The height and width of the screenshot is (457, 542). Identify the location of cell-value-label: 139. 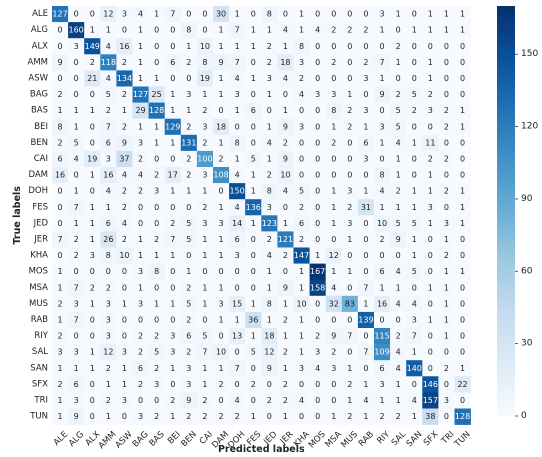
(365, 319).